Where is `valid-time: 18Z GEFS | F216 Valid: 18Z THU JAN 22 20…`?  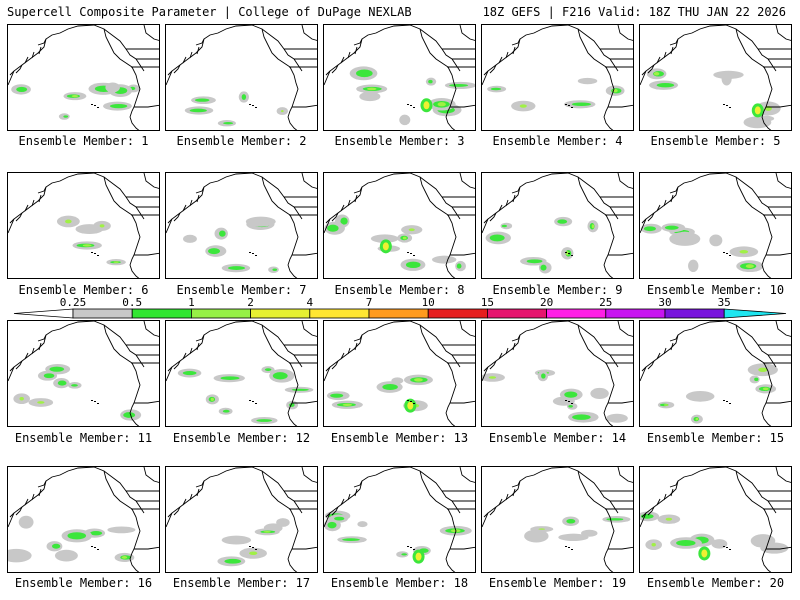
valid-time: 18Z GEFS | F216 Valid: 18Z THU JAN 22 20… is located at coordinates (634, 12).